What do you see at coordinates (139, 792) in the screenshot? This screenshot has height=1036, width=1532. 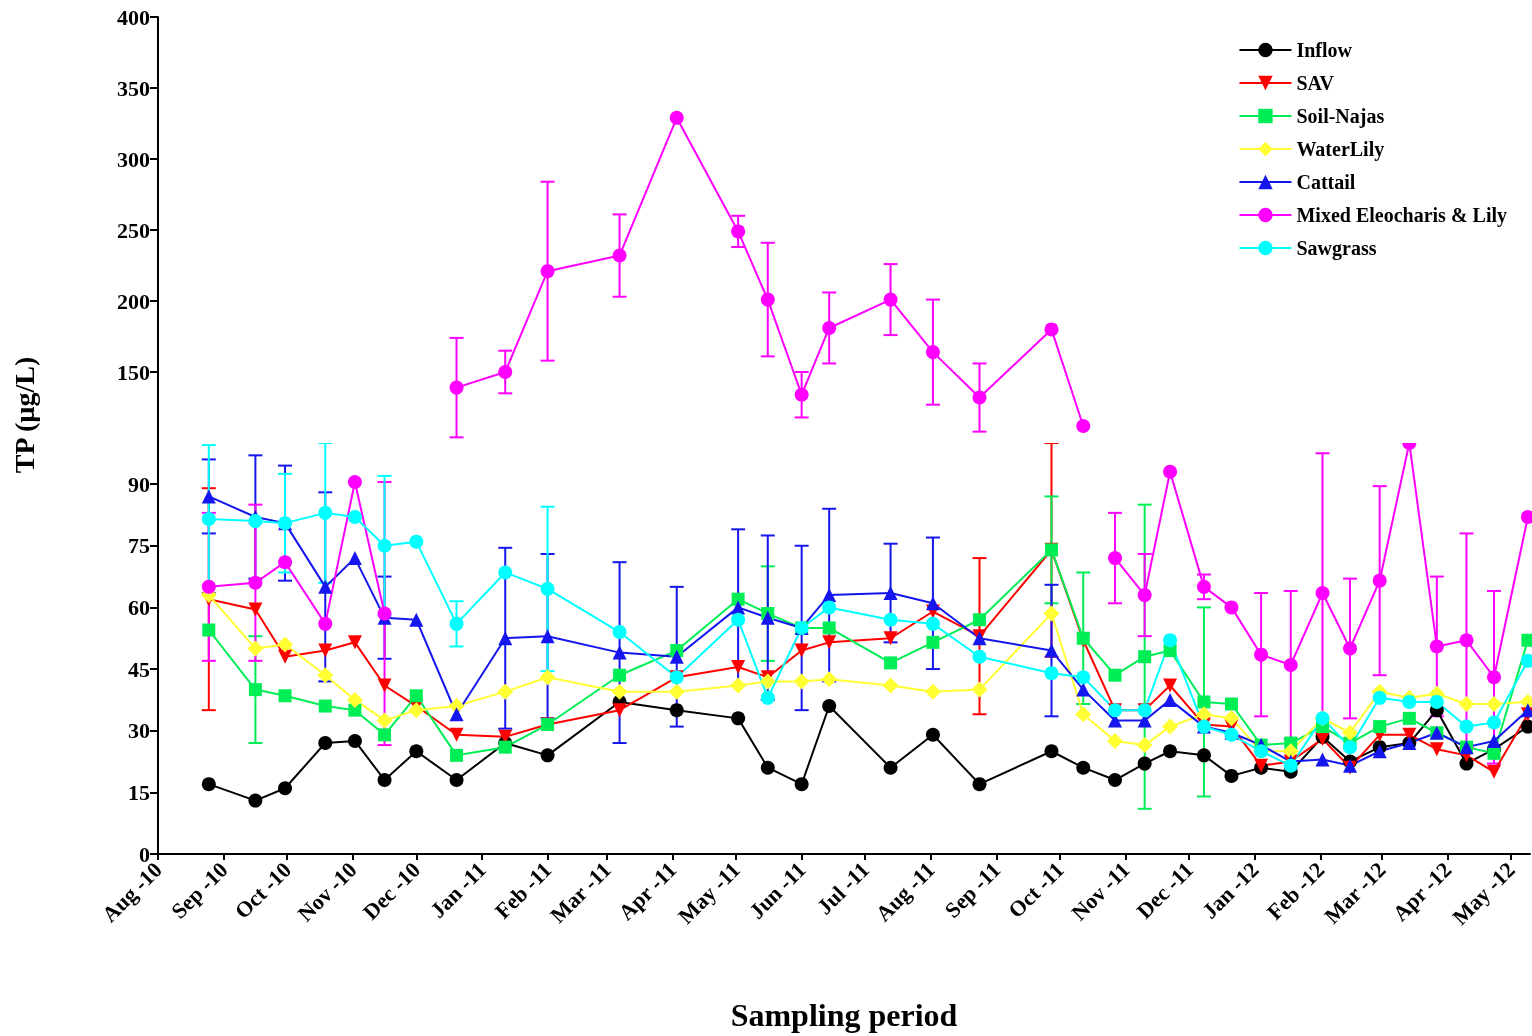 I see `y-tick-label: 15` at bounding box center [139, 792].